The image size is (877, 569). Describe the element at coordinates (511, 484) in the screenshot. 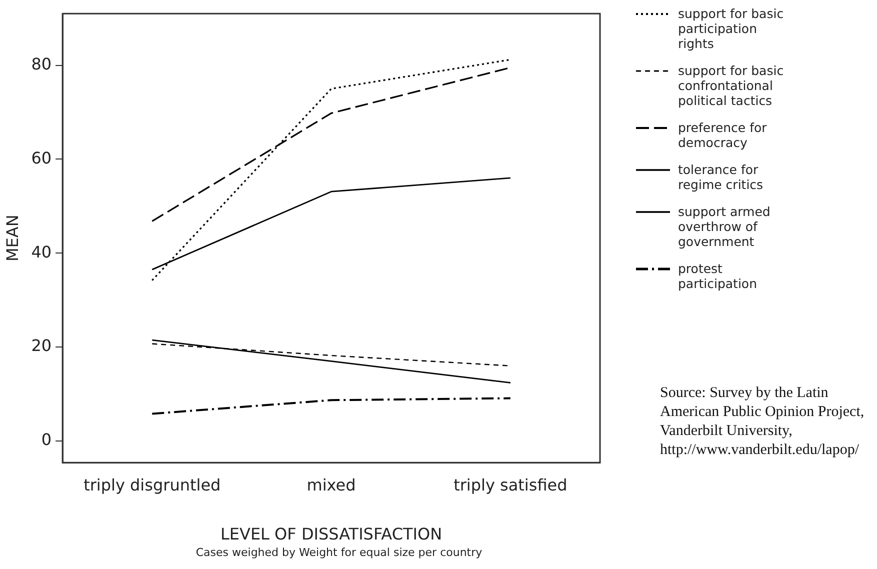

I see `x-tick-label: triply satisfied` at that location.